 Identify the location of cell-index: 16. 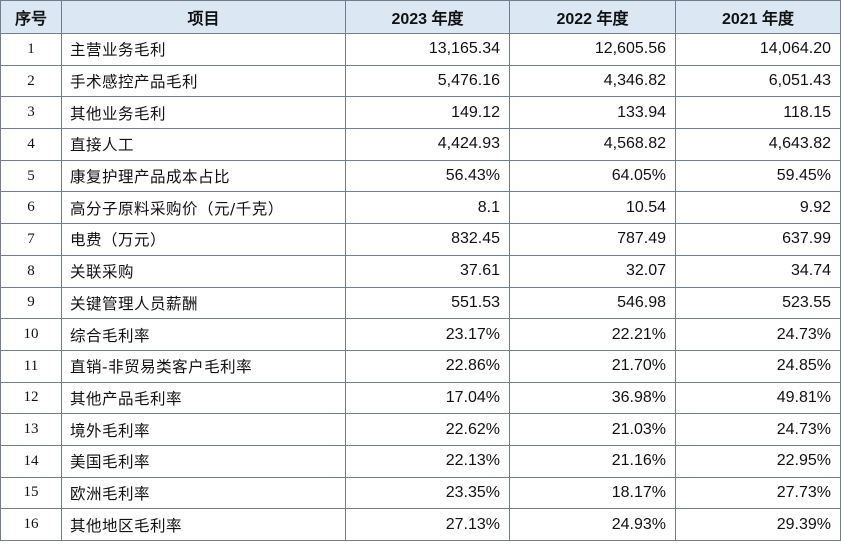
(31, 524).